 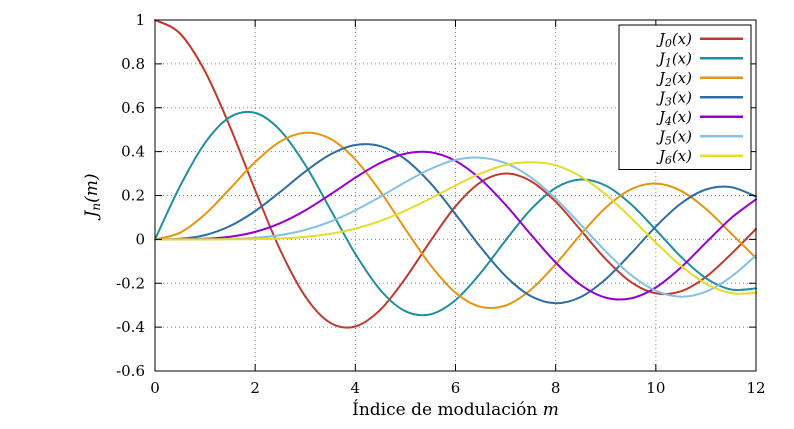 I want to click on y-axis-label: Jn(m), so click(x=92, y=197).